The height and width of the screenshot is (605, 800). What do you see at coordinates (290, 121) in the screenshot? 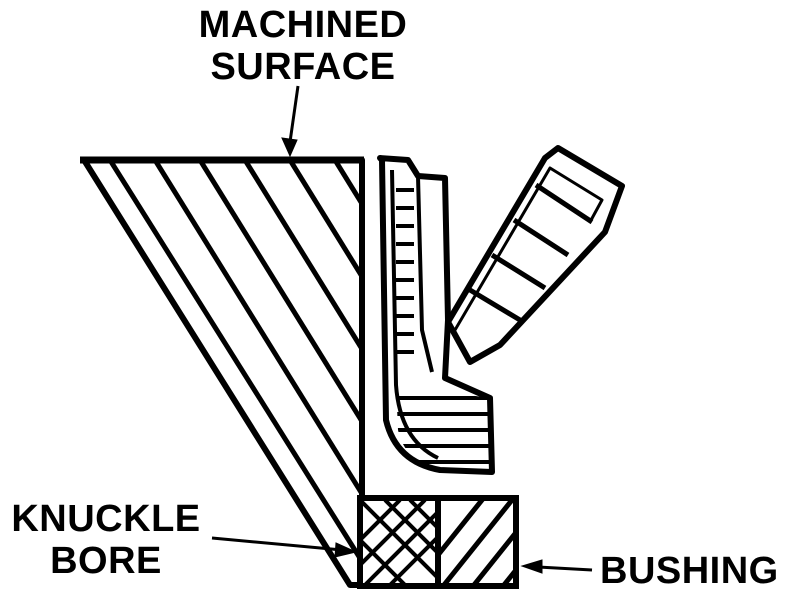
I see `machined-surface-arrow` at bounding box center [290, 121].